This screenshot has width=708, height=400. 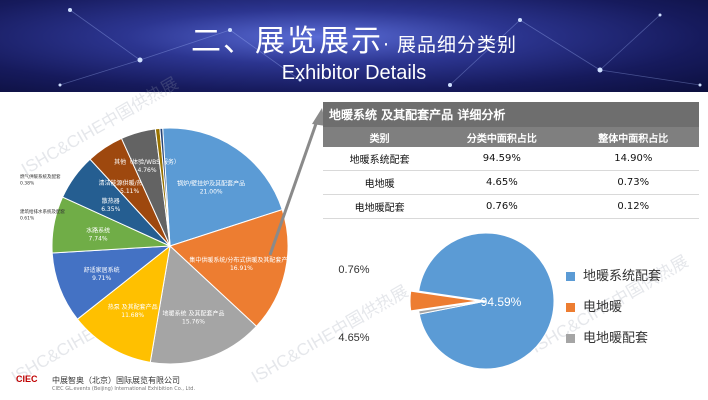 What do you see at coordinates (633, 137) in the screenshot?
I see `table-header: 整体中面积占比` at bounding box center [633, 137].